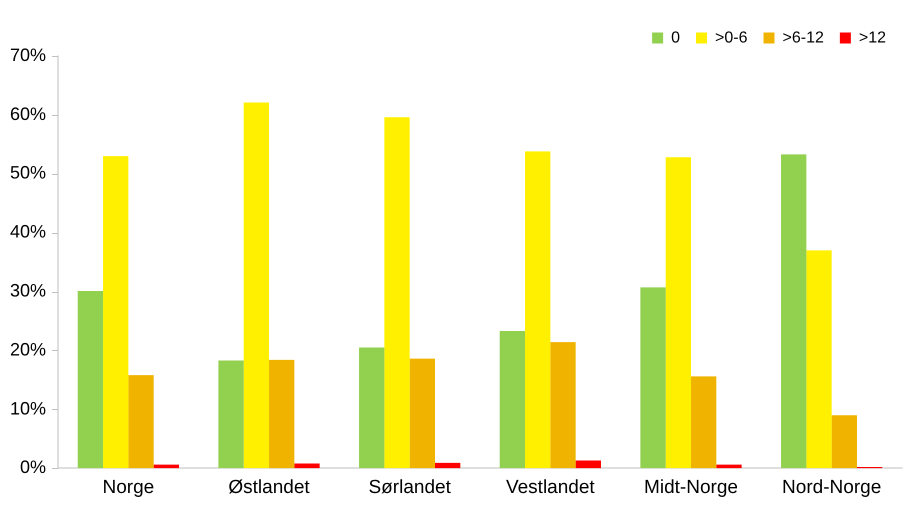  What do you see at coordinates (551, 487) in the screenshot?
I see `x-tick-label: Vestlandet` at bounding box center [551, 487].